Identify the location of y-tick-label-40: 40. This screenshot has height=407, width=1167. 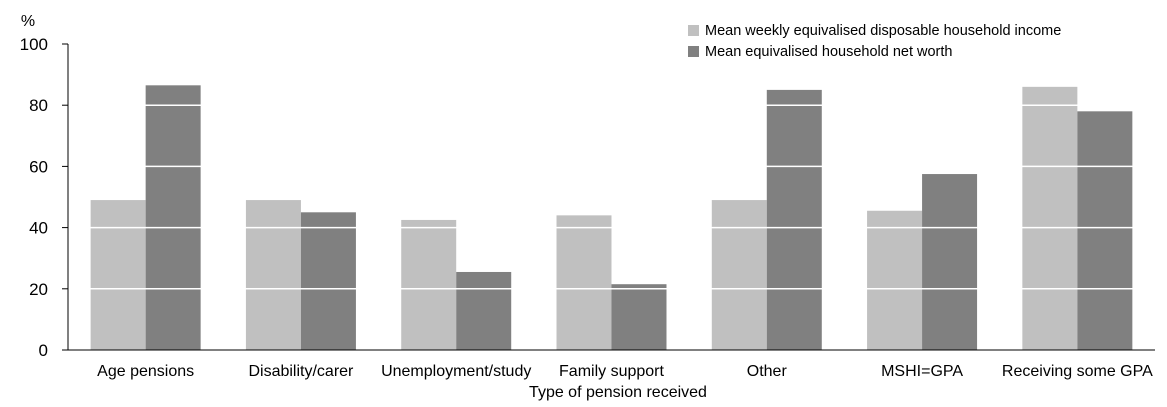
(38, 228).